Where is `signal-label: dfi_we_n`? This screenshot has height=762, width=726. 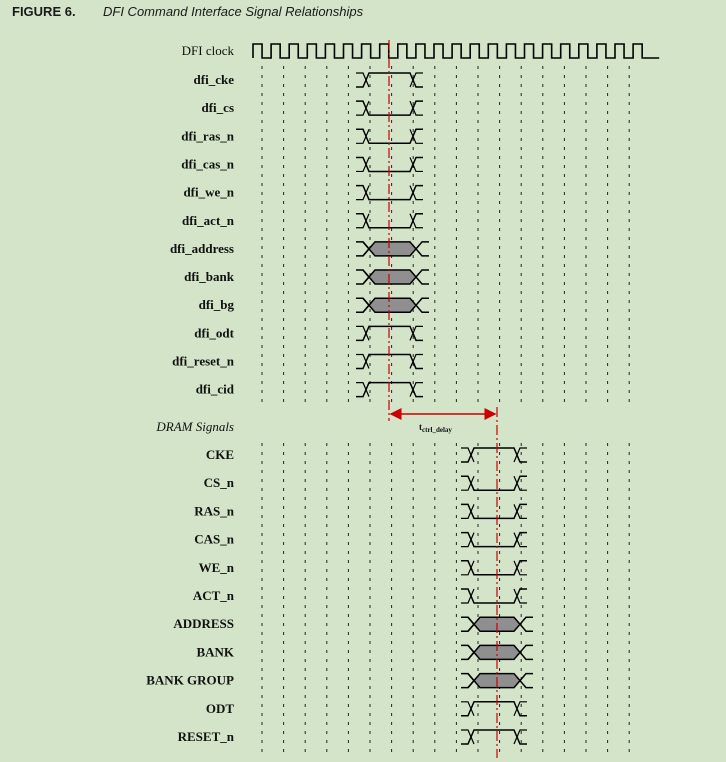 signal-label: dfi_we_n is located at coordinates (208, 192).